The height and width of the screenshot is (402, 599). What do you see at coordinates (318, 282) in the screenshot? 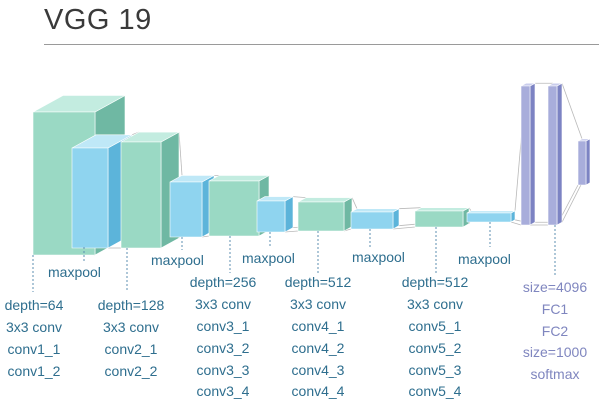
I see `block4-depth: depth=512` at bounding box center [318, 282].